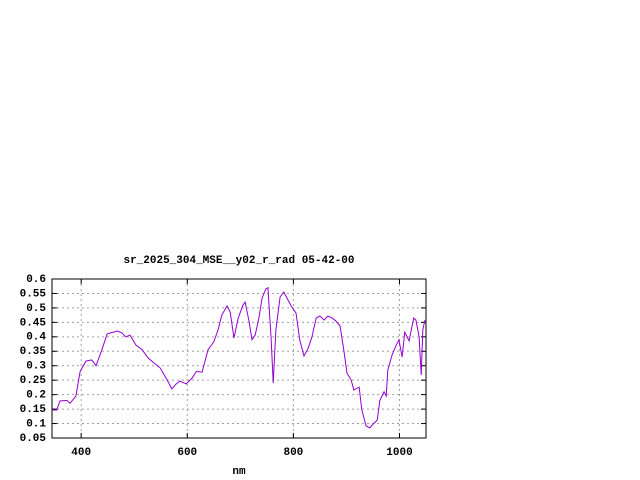 This screenshot has height=480, width=640. What do you see at coordinates (36, 338) in the screenshot?
I see `y-tick-label: 0.4` at bounding box center [36, 338].